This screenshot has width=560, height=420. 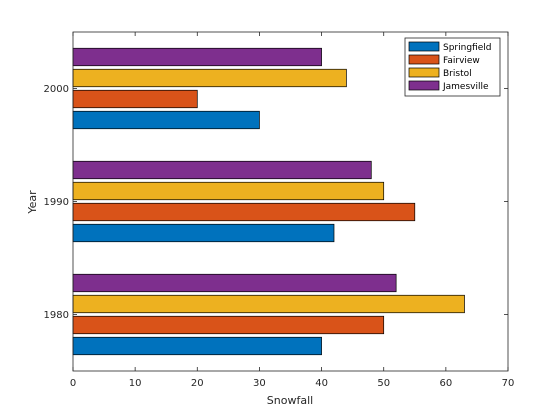 I want to click on y-tick-label-1980: 1980, so click(x=56, y=315).